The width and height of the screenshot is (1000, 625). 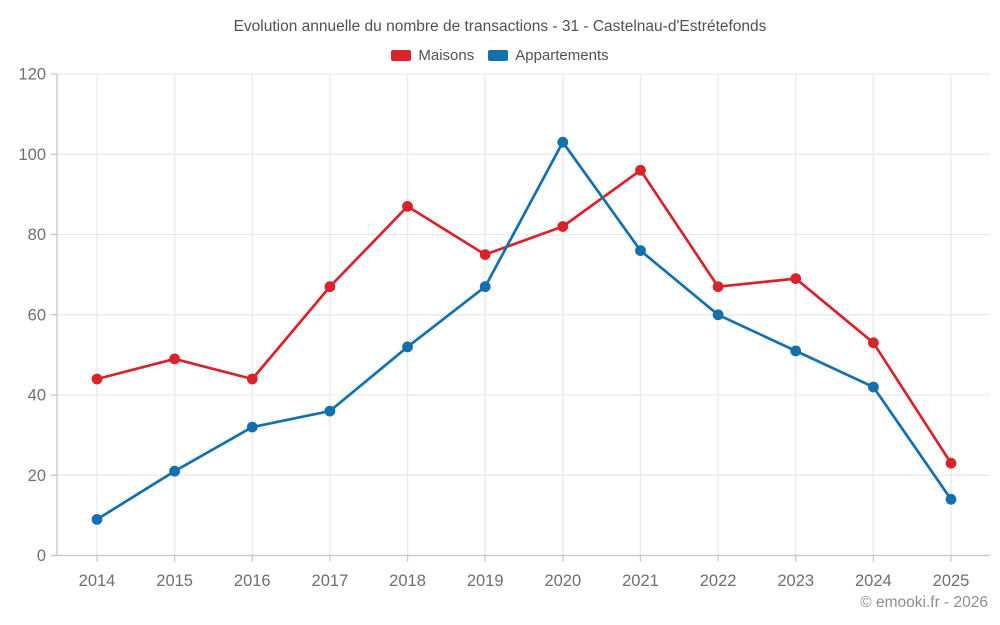 I want to click on x-tick-label: 2016, so click(x=252, y=581).